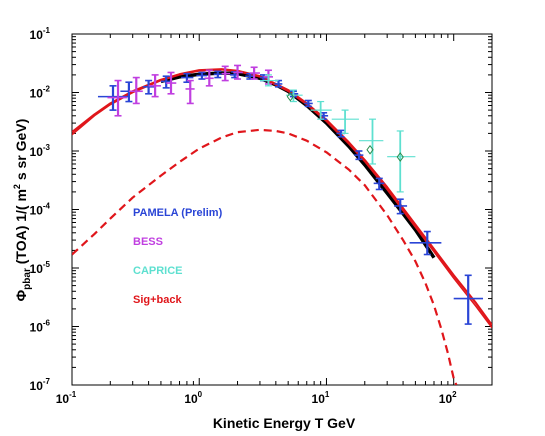  I want to click on y-tick-label: 10⁻⁵, so click(40, 268).